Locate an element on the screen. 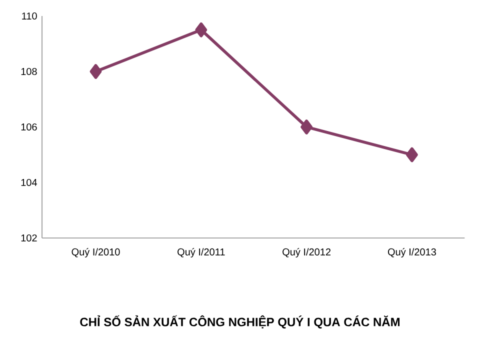 The width and height of the screenshot is (480, 342). x-tick-label: Quý I/2013 is located at coordinates (412, 253).